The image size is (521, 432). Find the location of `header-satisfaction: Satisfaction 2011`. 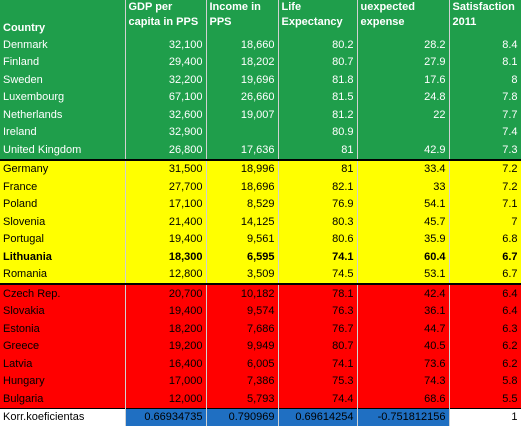

header-satisfaction: Satisfaction 2011 is located at coordinates (485, 18).